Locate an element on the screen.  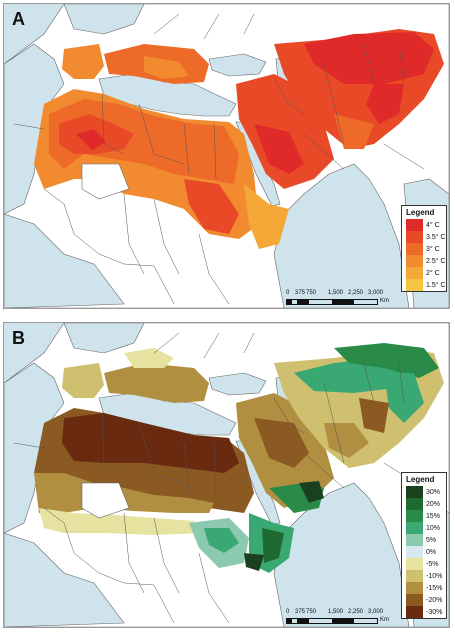
panel-label-a: A is located at coordinates (18, 19).